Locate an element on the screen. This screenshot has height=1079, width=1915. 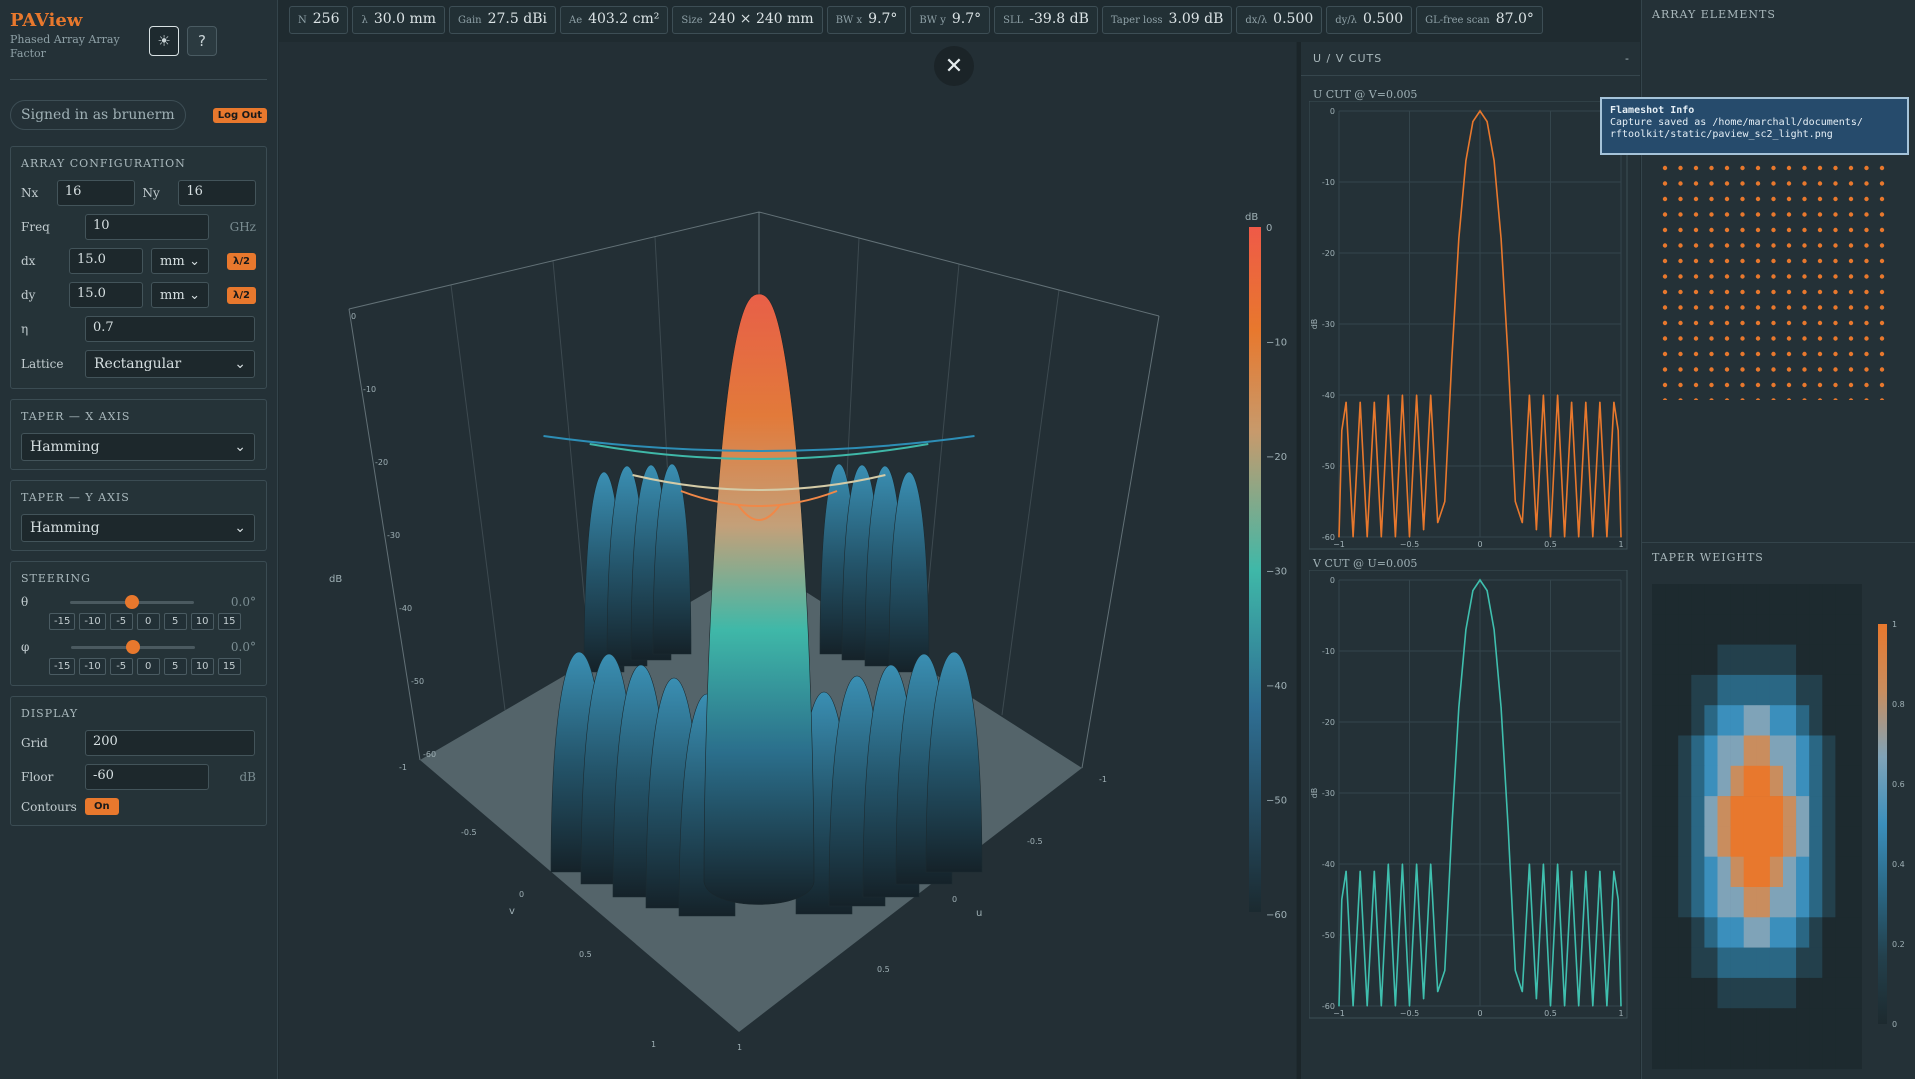
metric-value: 256 is located at coordinates (326, 19).